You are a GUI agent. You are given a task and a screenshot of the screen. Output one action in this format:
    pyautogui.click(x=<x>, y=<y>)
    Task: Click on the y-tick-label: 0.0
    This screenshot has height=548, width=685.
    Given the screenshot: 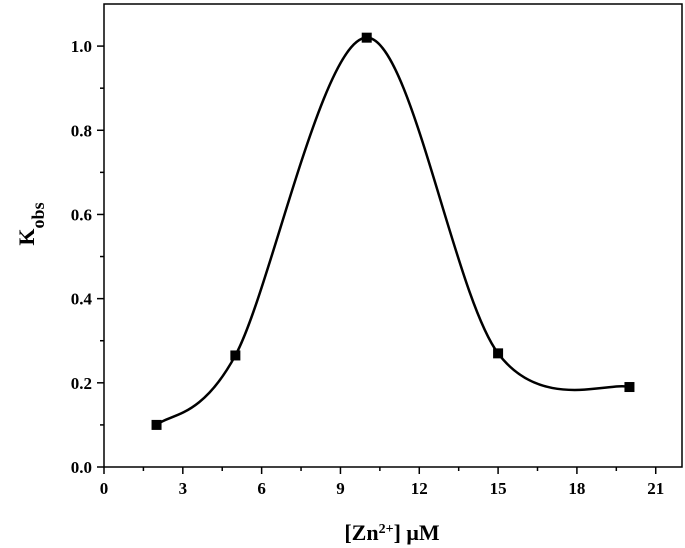 What is the action you would take?
    pyautogui.click(x=81, y=467)
    